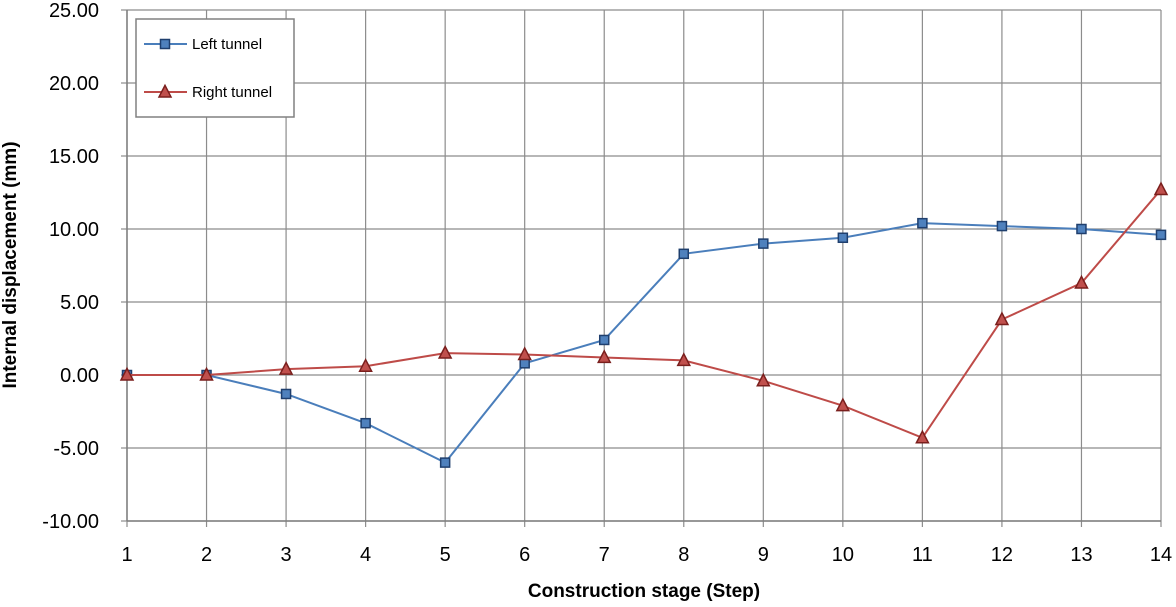 The width and height of the screenshot is (1176, 607). I want to click on legend: Left tunnel Right tunnel, so click(215, 68).